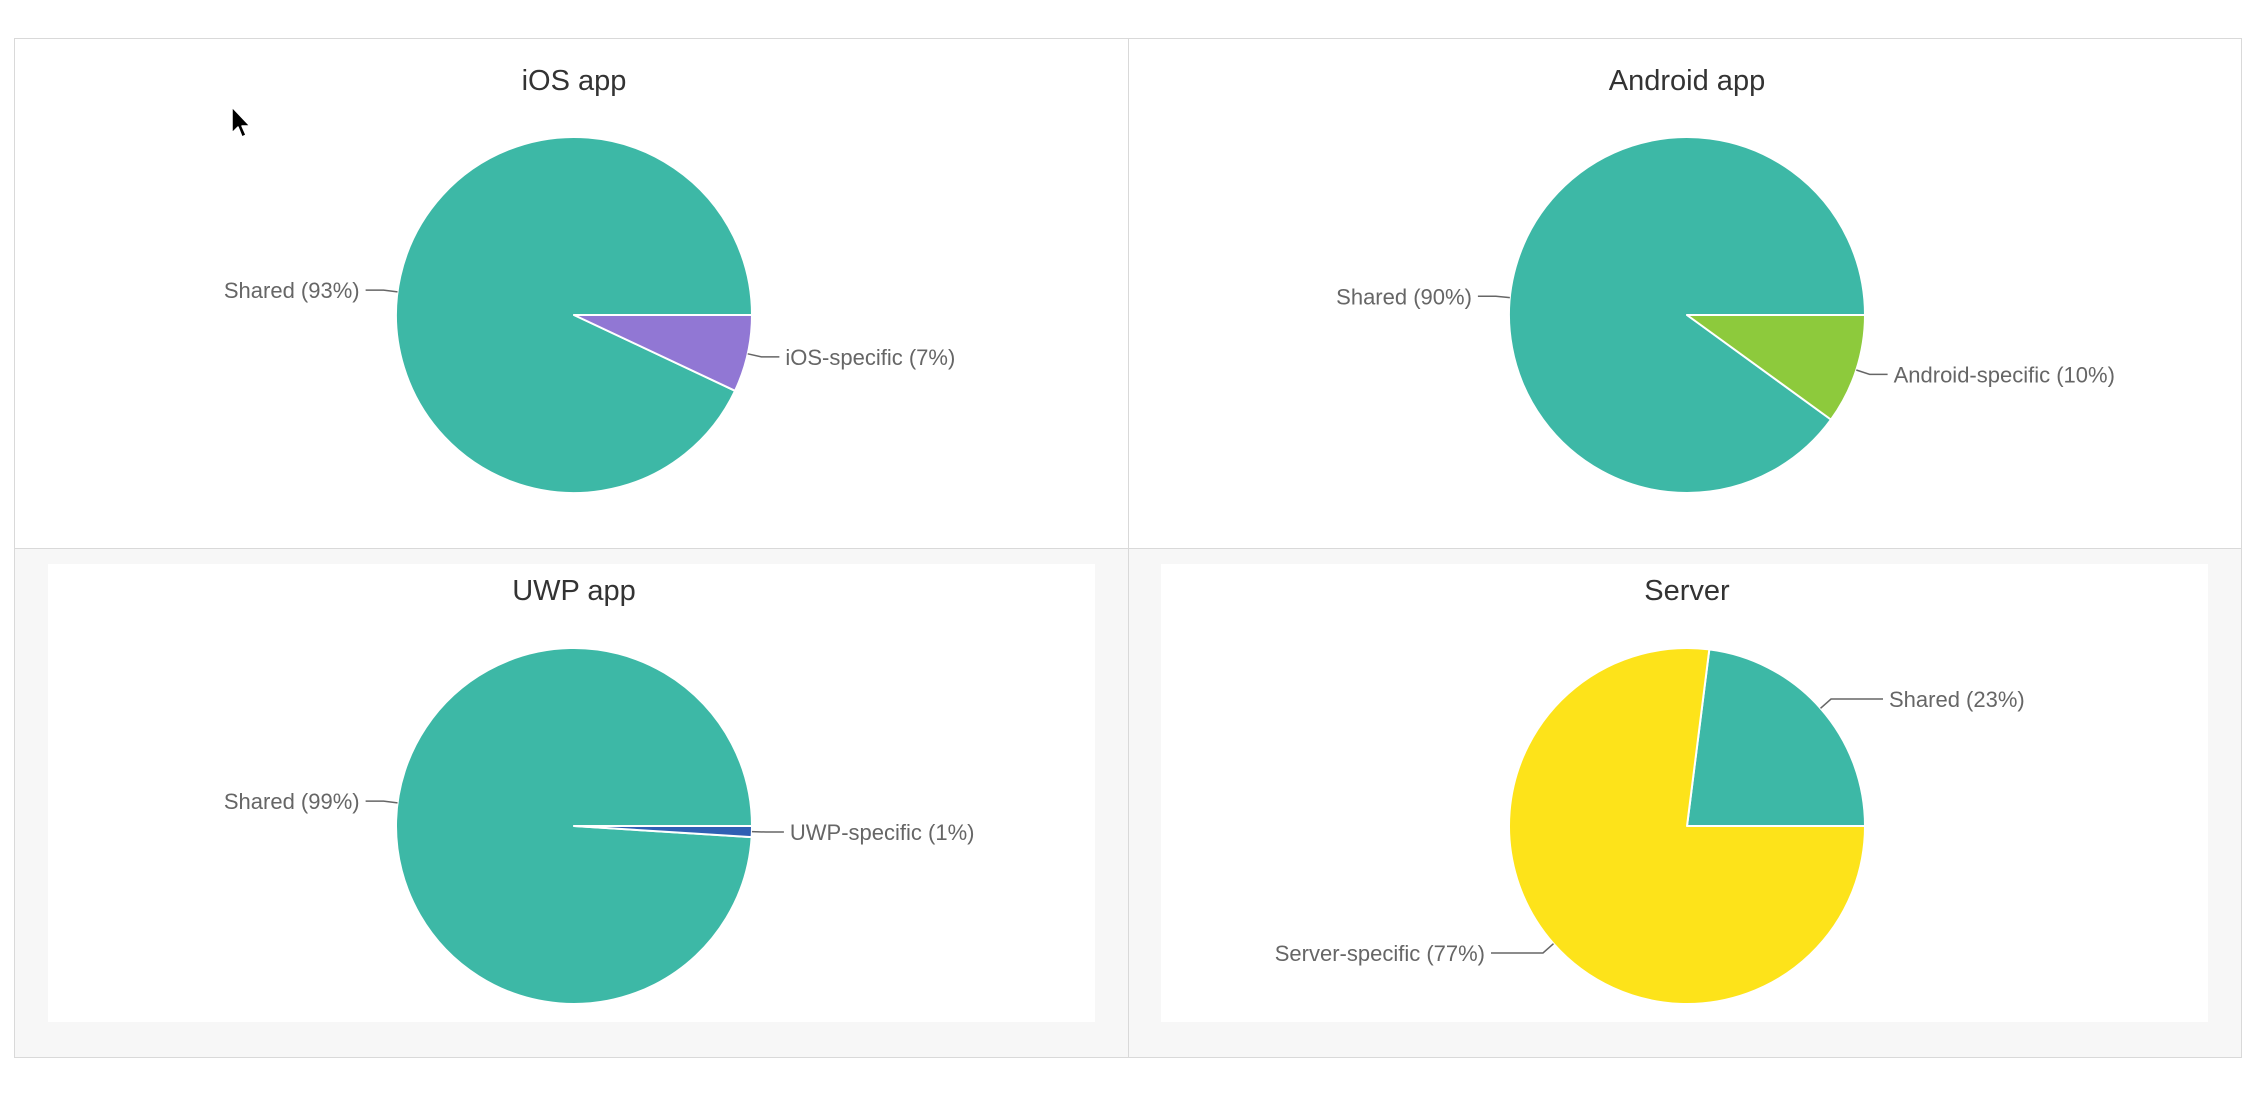 This screenshot has width=2260, height=1096. I want to click on chart-title: iOS app, so click(574, 81).